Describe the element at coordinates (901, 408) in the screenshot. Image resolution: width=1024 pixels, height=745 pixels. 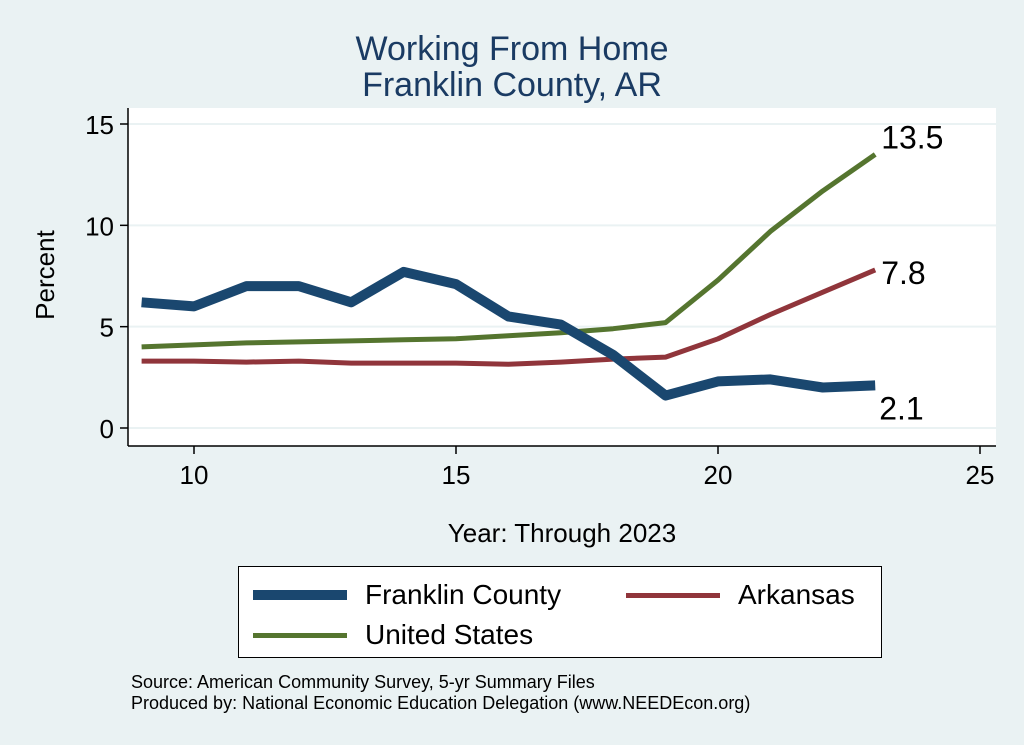
I see `end-label-franklin-county: 2.1` at that location.